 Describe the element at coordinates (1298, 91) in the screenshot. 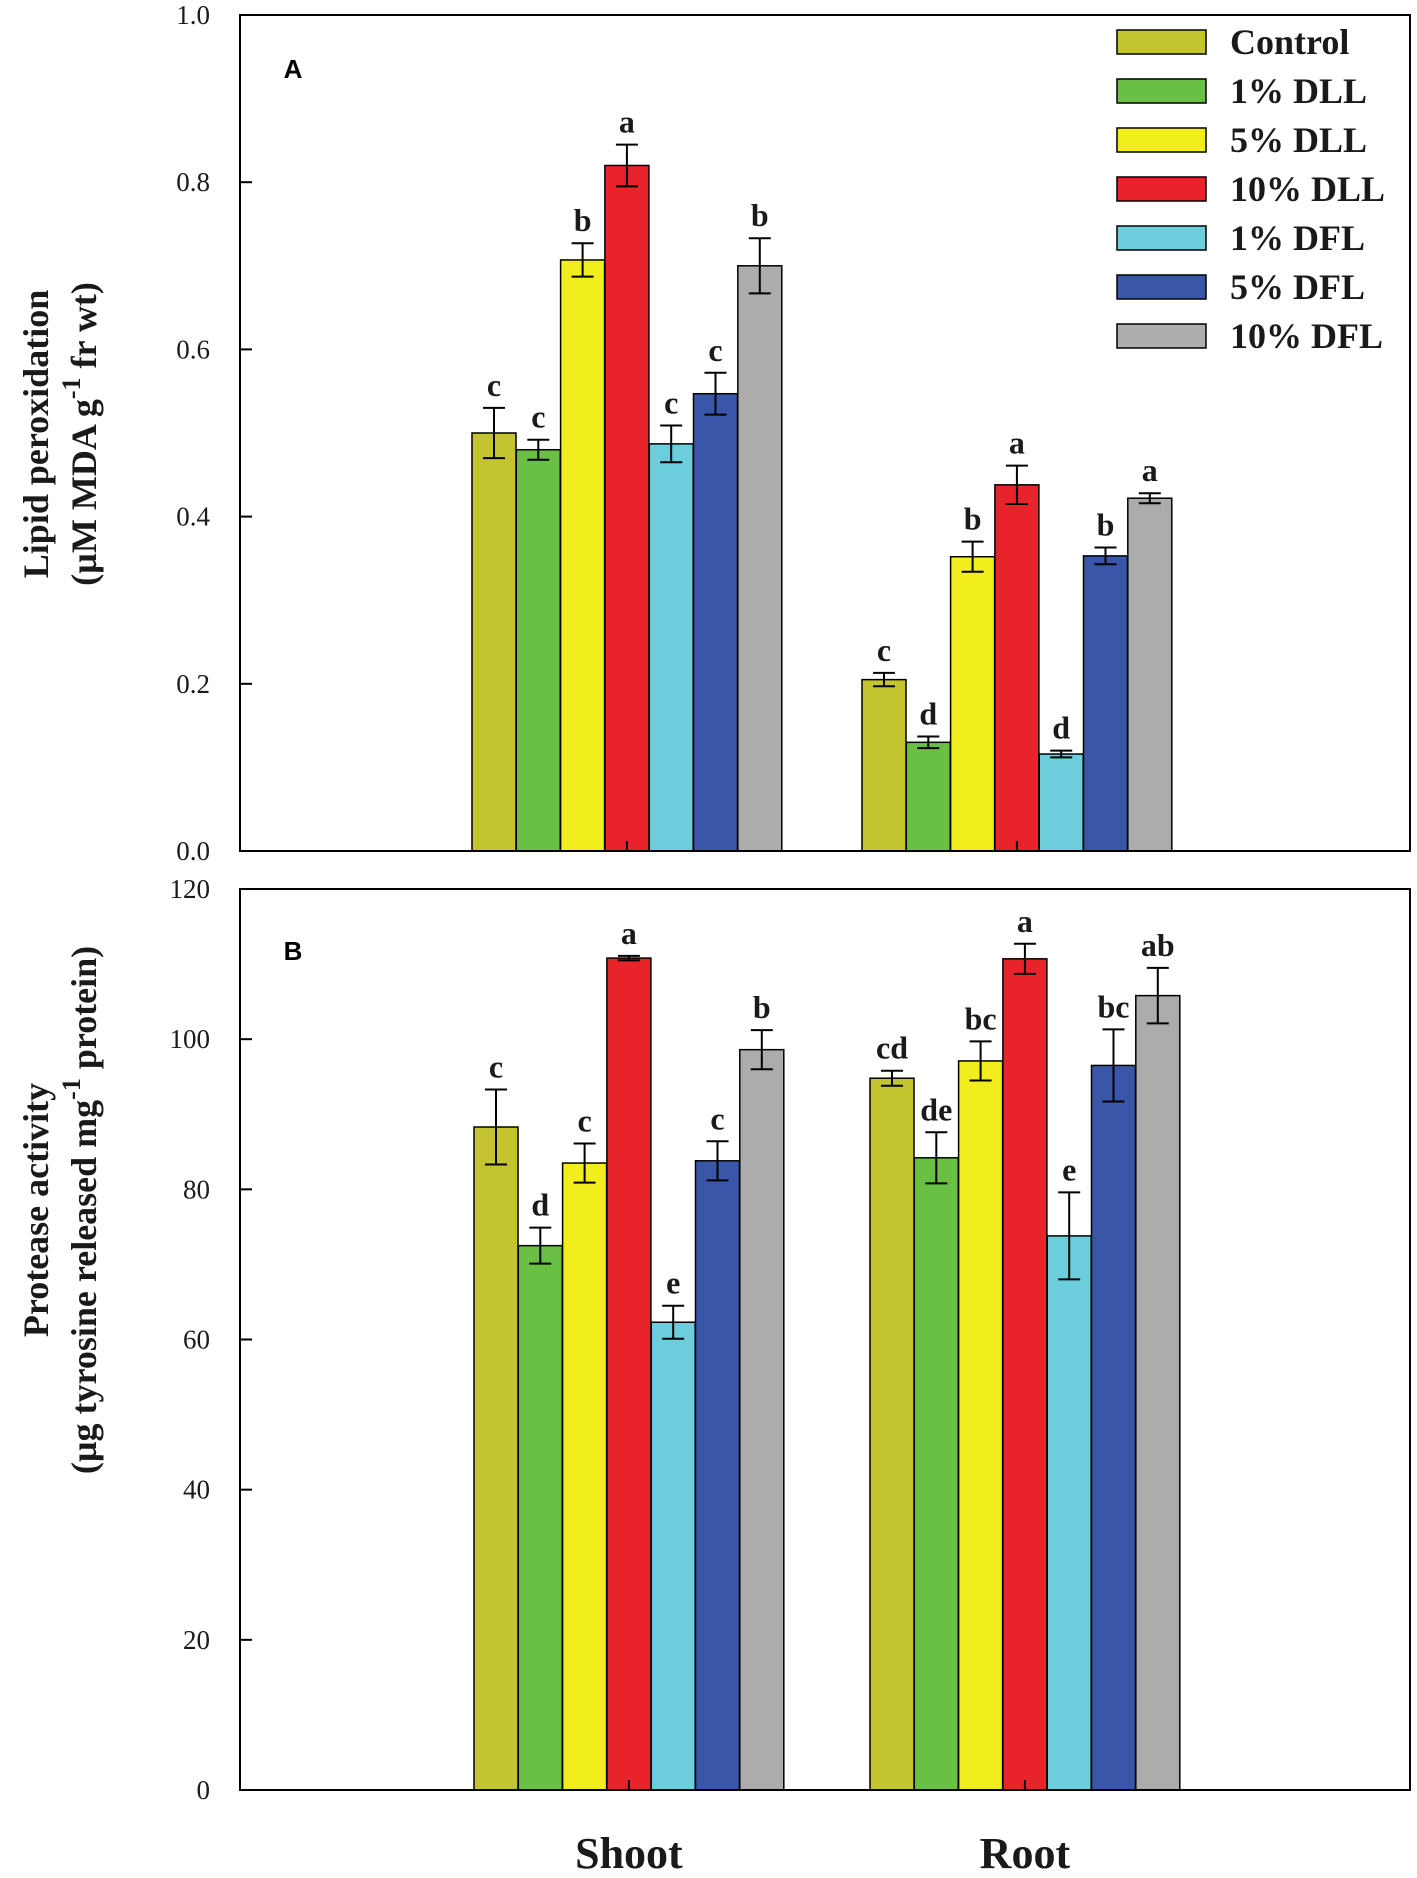

I see `legend-label: 1% DLL` at that location.